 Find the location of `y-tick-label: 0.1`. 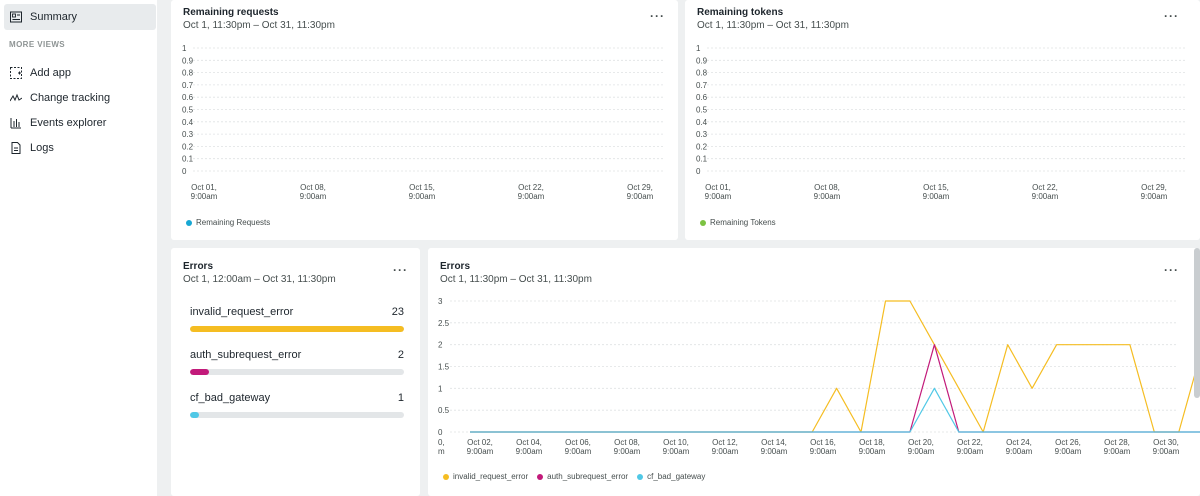

y-tick-label: 0.1 is located at coordinates (702, 159).